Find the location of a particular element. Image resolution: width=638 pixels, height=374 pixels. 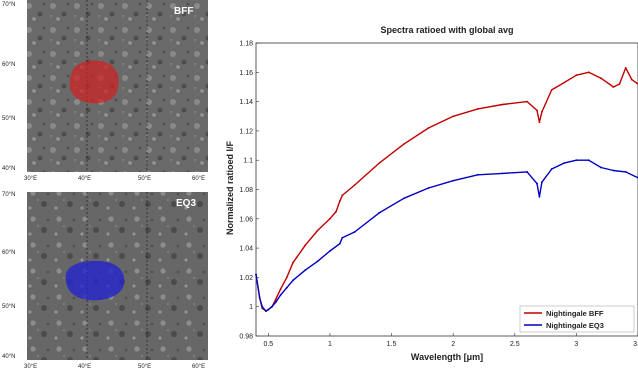

map-image-eq3 is located at coordinates (117, 276).